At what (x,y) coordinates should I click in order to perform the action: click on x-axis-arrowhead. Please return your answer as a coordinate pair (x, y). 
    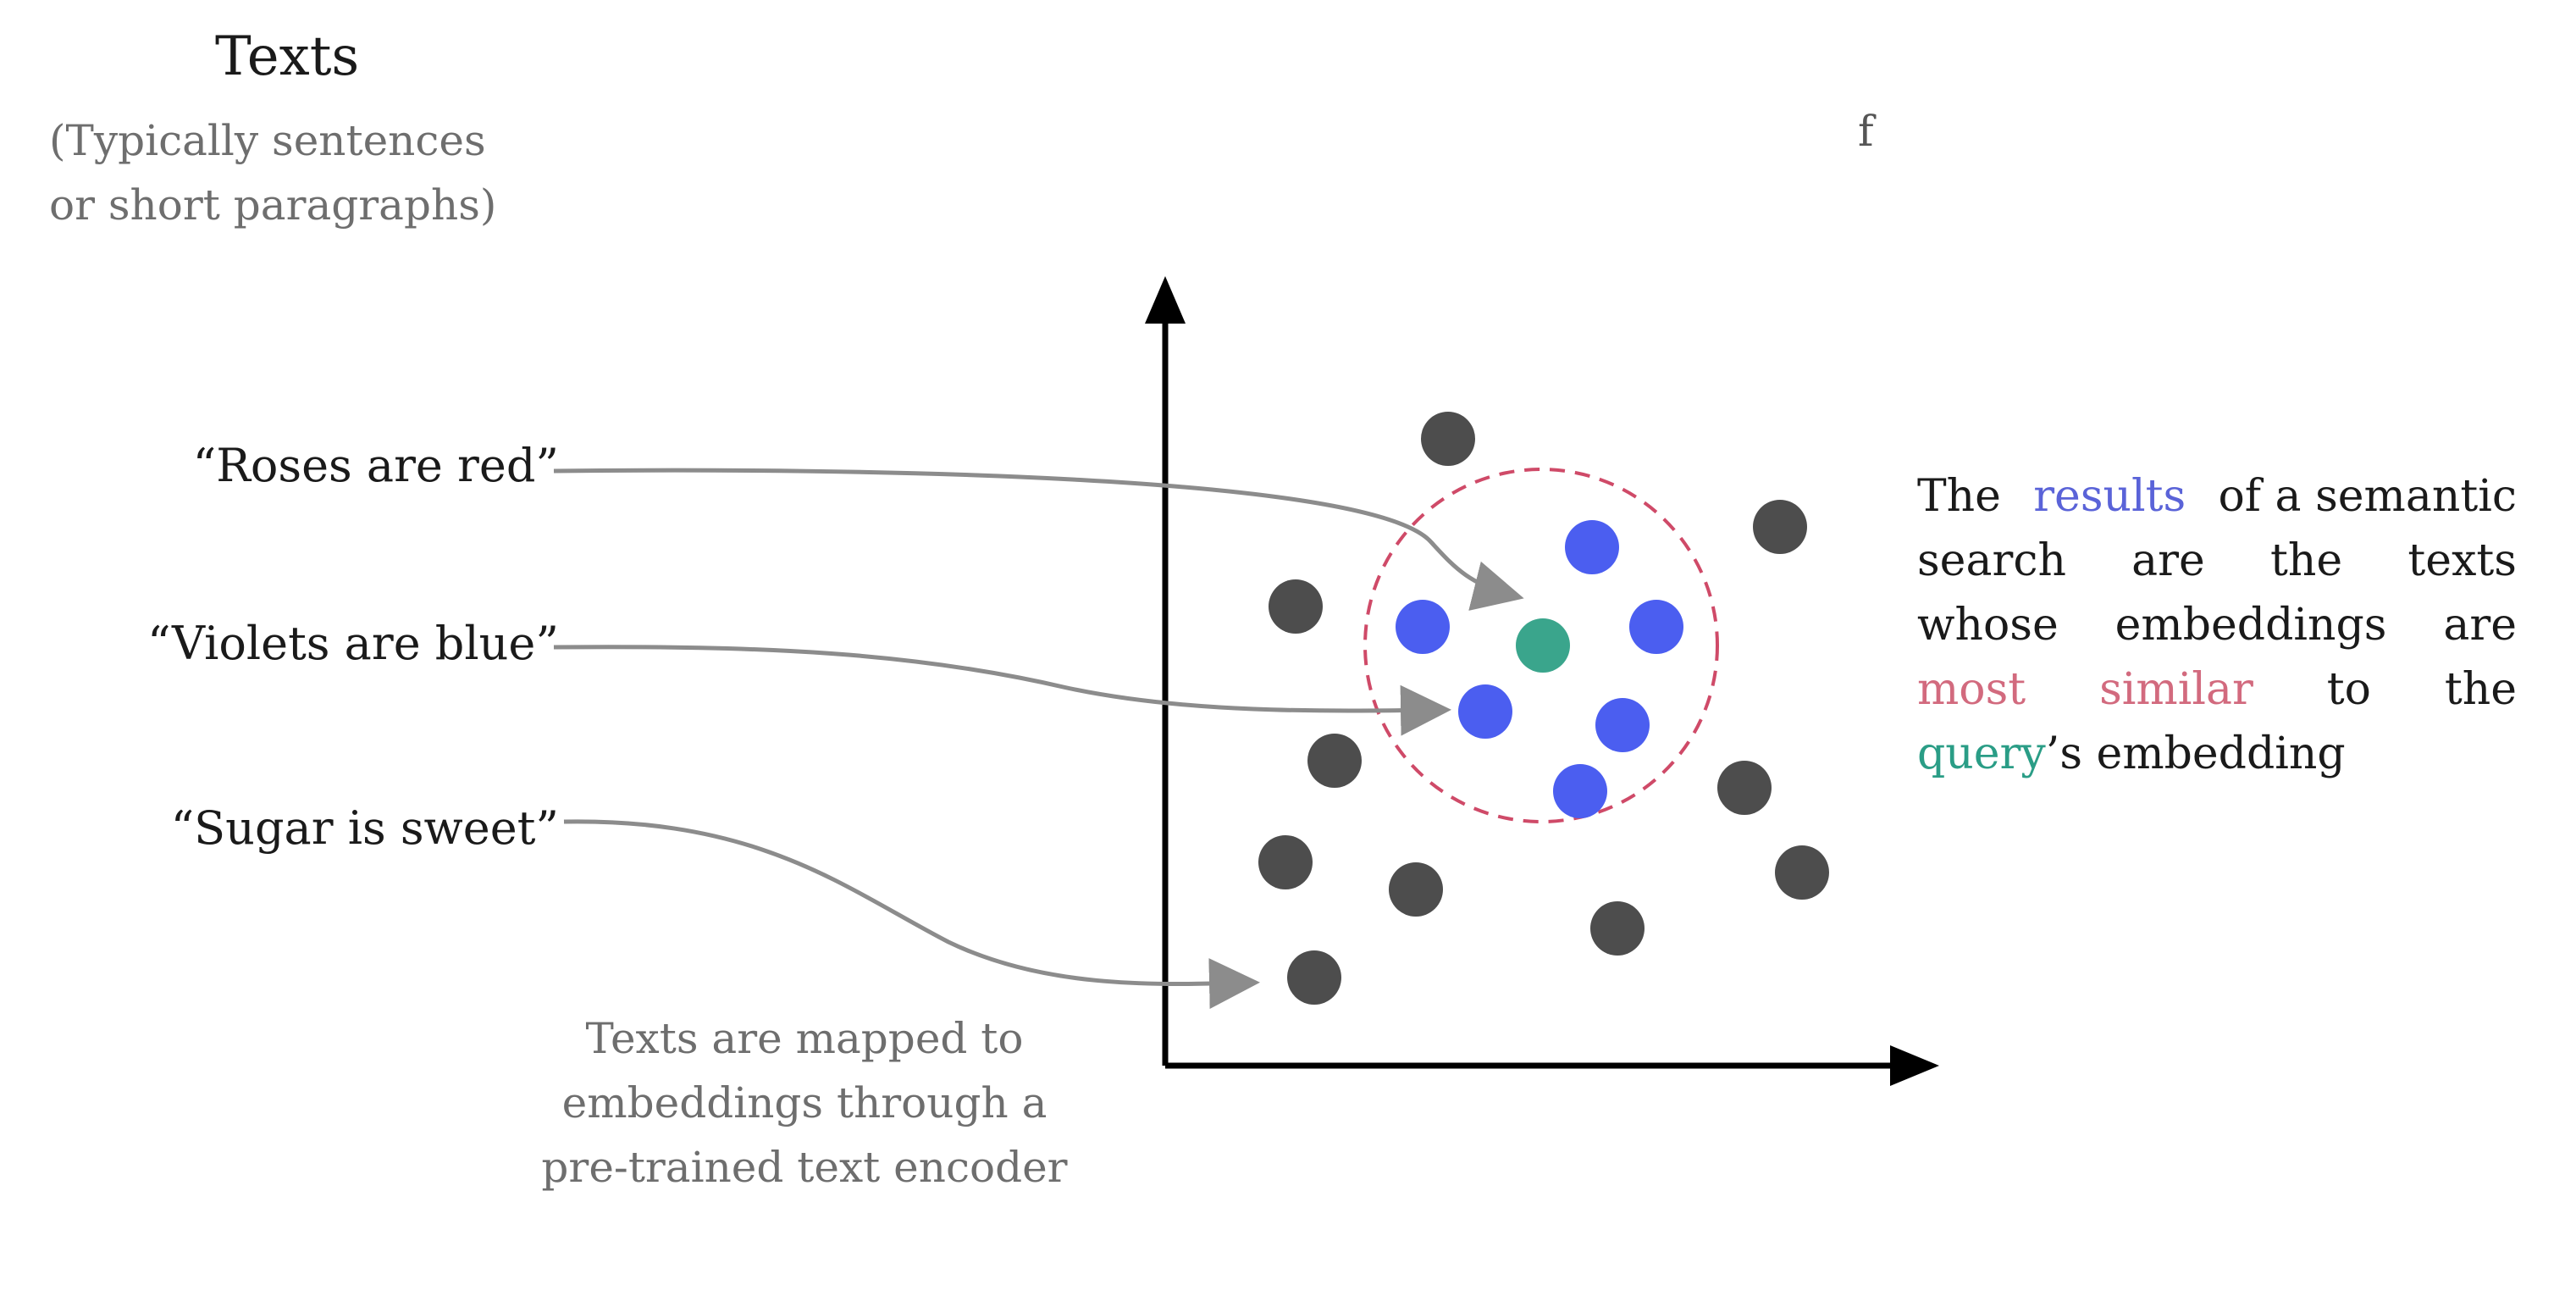
    Looking at the image, I should click on (1915, 1065).